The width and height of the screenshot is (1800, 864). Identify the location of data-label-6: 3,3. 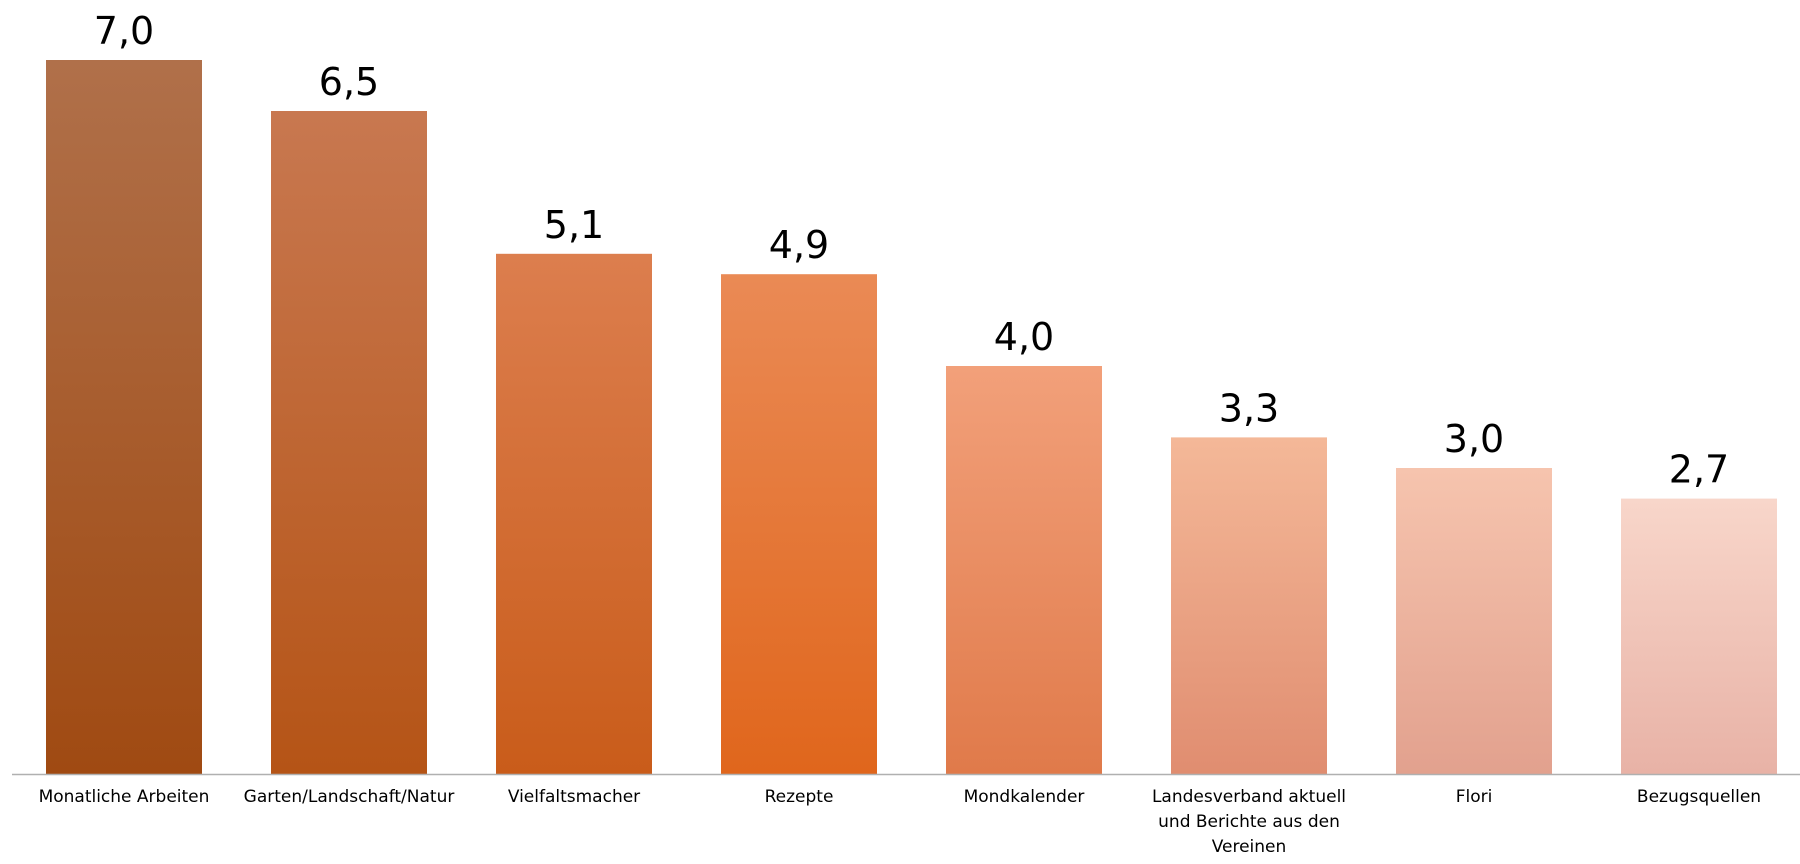
(1249, 408).